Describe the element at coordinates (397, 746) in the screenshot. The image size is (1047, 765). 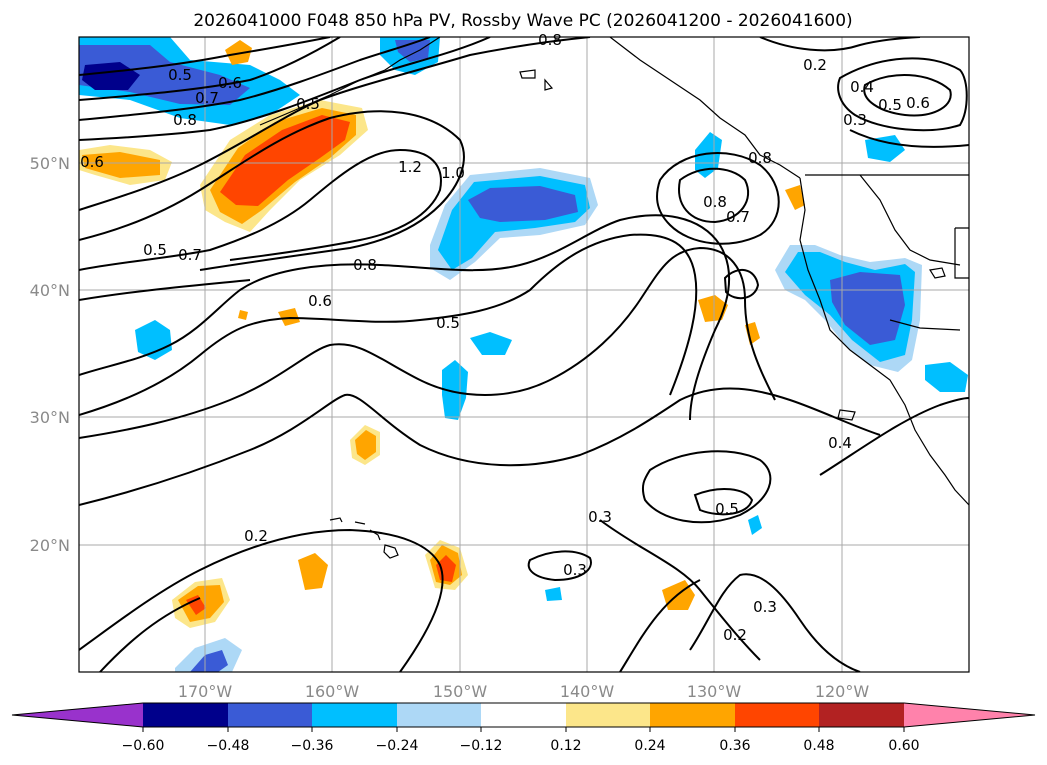
I see `colorbar-tick-label: −0.24` at that location.